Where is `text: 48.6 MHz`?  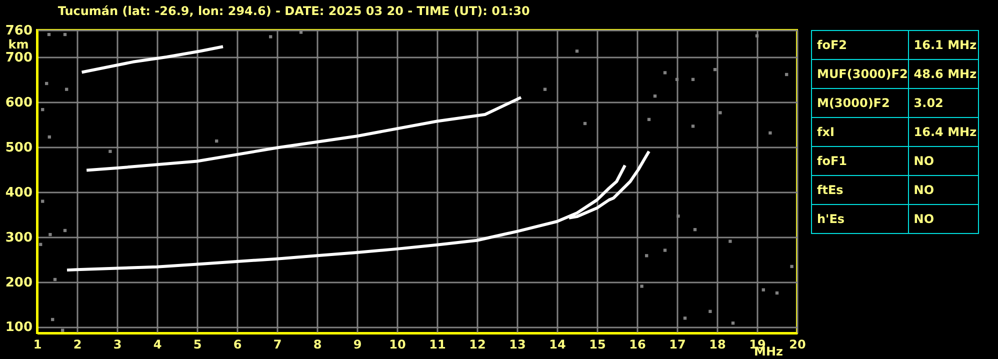
text: 48.6 MHz is located at coordinates (943, 74).